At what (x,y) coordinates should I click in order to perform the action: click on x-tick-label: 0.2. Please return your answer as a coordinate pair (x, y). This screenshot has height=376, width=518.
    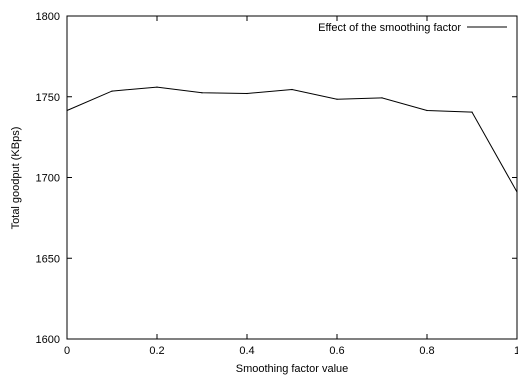
    Looking at the image, I should click on (156, 351).